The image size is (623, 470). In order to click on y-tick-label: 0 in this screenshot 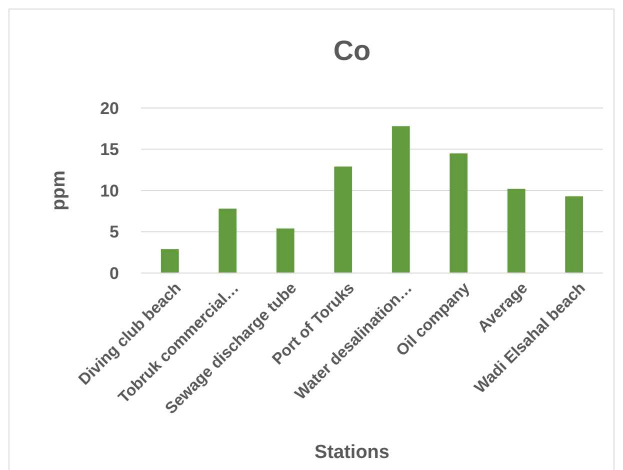, I will do `click(114, 273)`.